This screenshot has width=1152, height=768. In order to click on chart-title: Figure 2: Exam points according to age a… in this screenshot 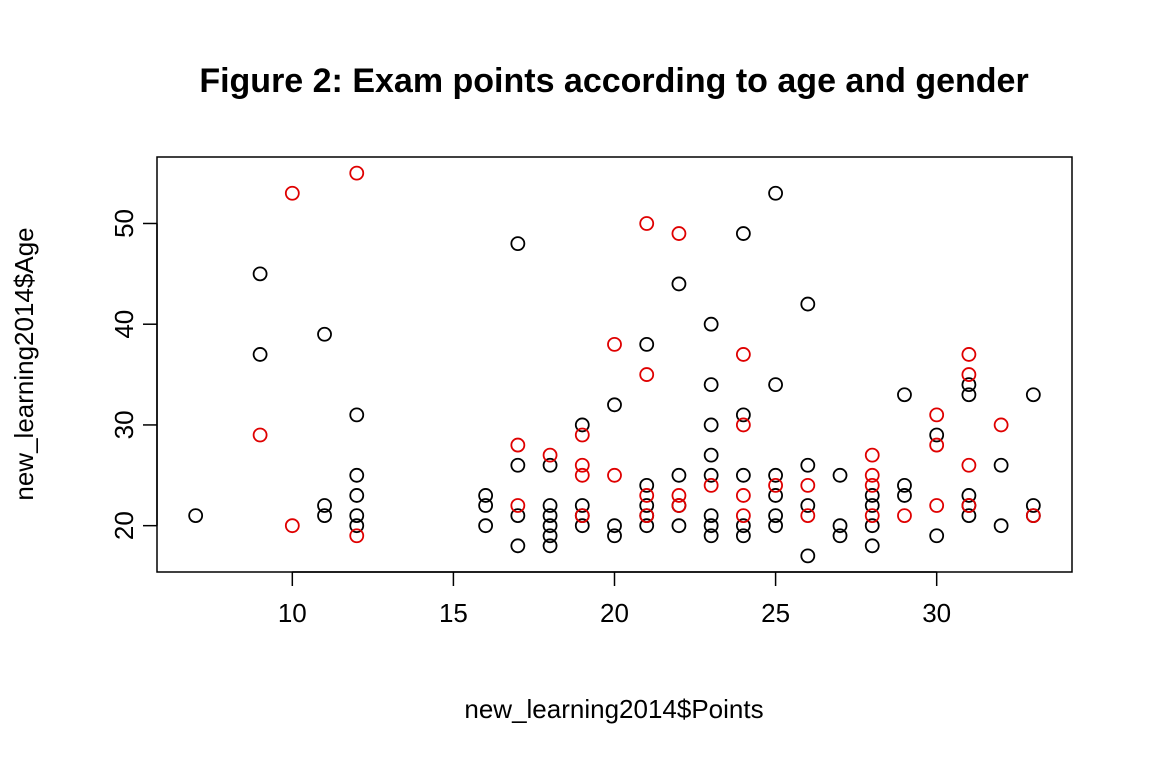, I will do `click(613, 81)`.